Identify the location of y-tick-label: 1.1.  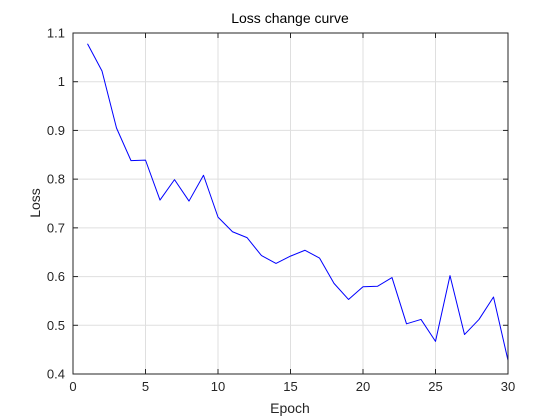
(56, 33).